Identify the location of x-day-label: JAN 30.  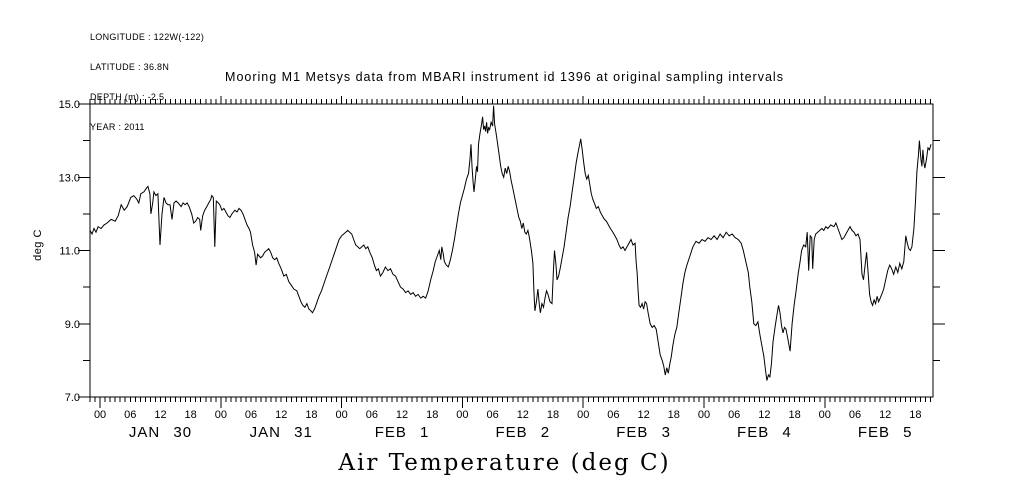
(160, 432).